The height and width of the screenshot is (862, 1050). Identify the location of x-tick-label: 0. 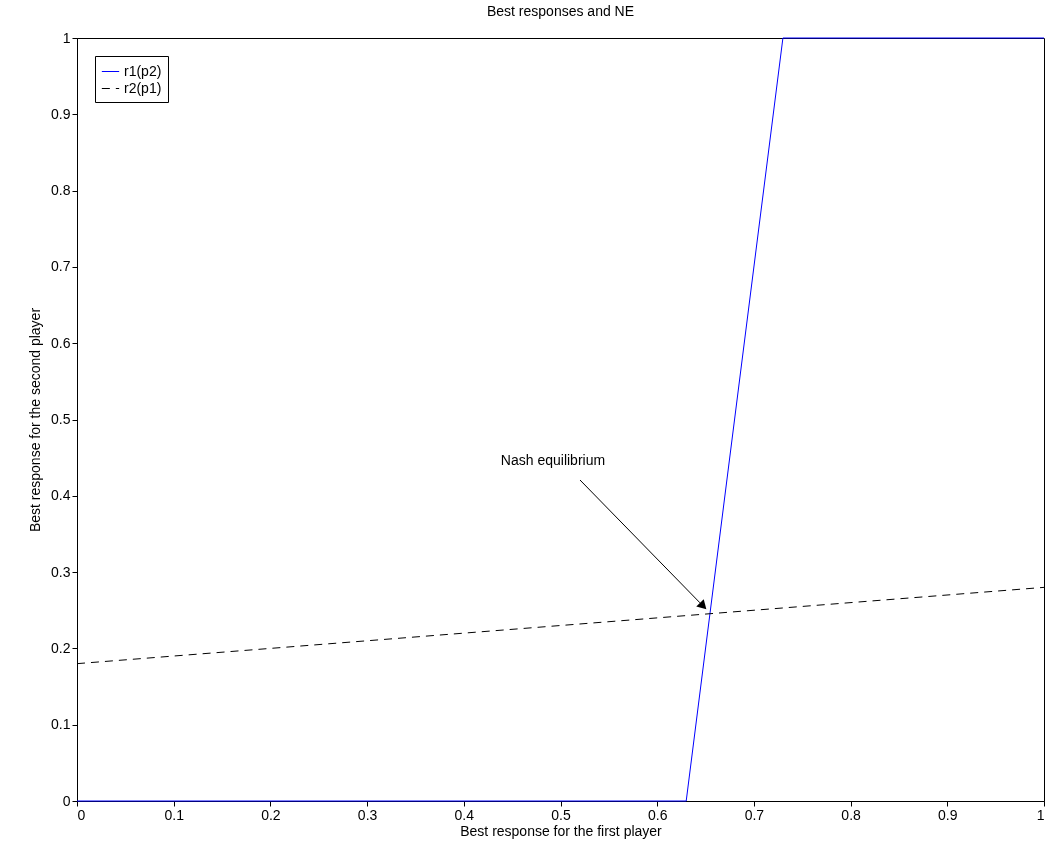
(81, 814).